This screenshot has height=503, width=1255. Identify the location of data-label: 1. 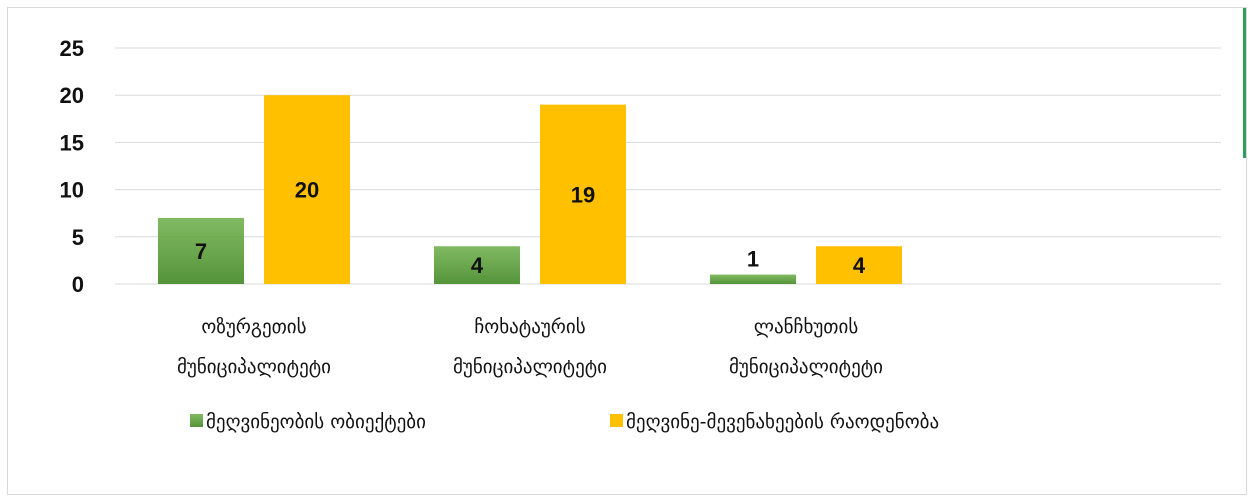
(753, 259).